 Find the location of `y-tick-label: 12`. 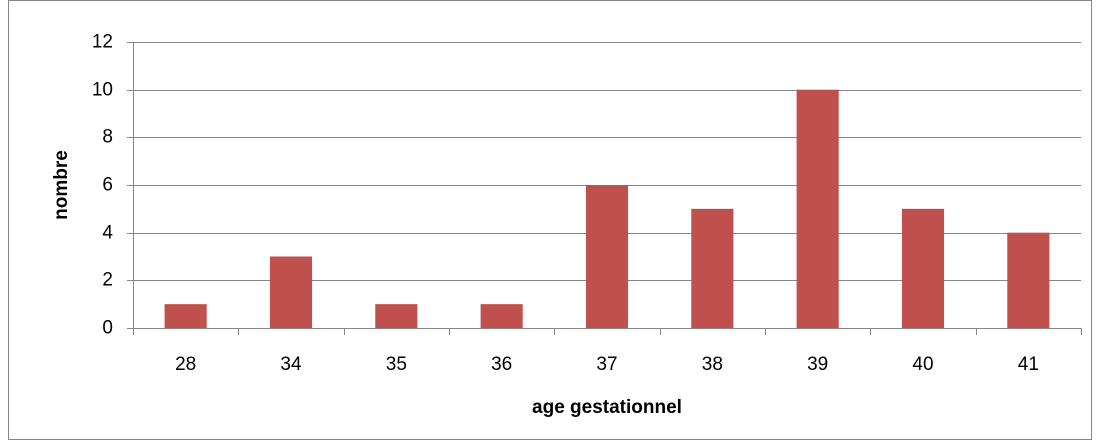

y-tick-label: 12 is located at coordinates (102, 42).